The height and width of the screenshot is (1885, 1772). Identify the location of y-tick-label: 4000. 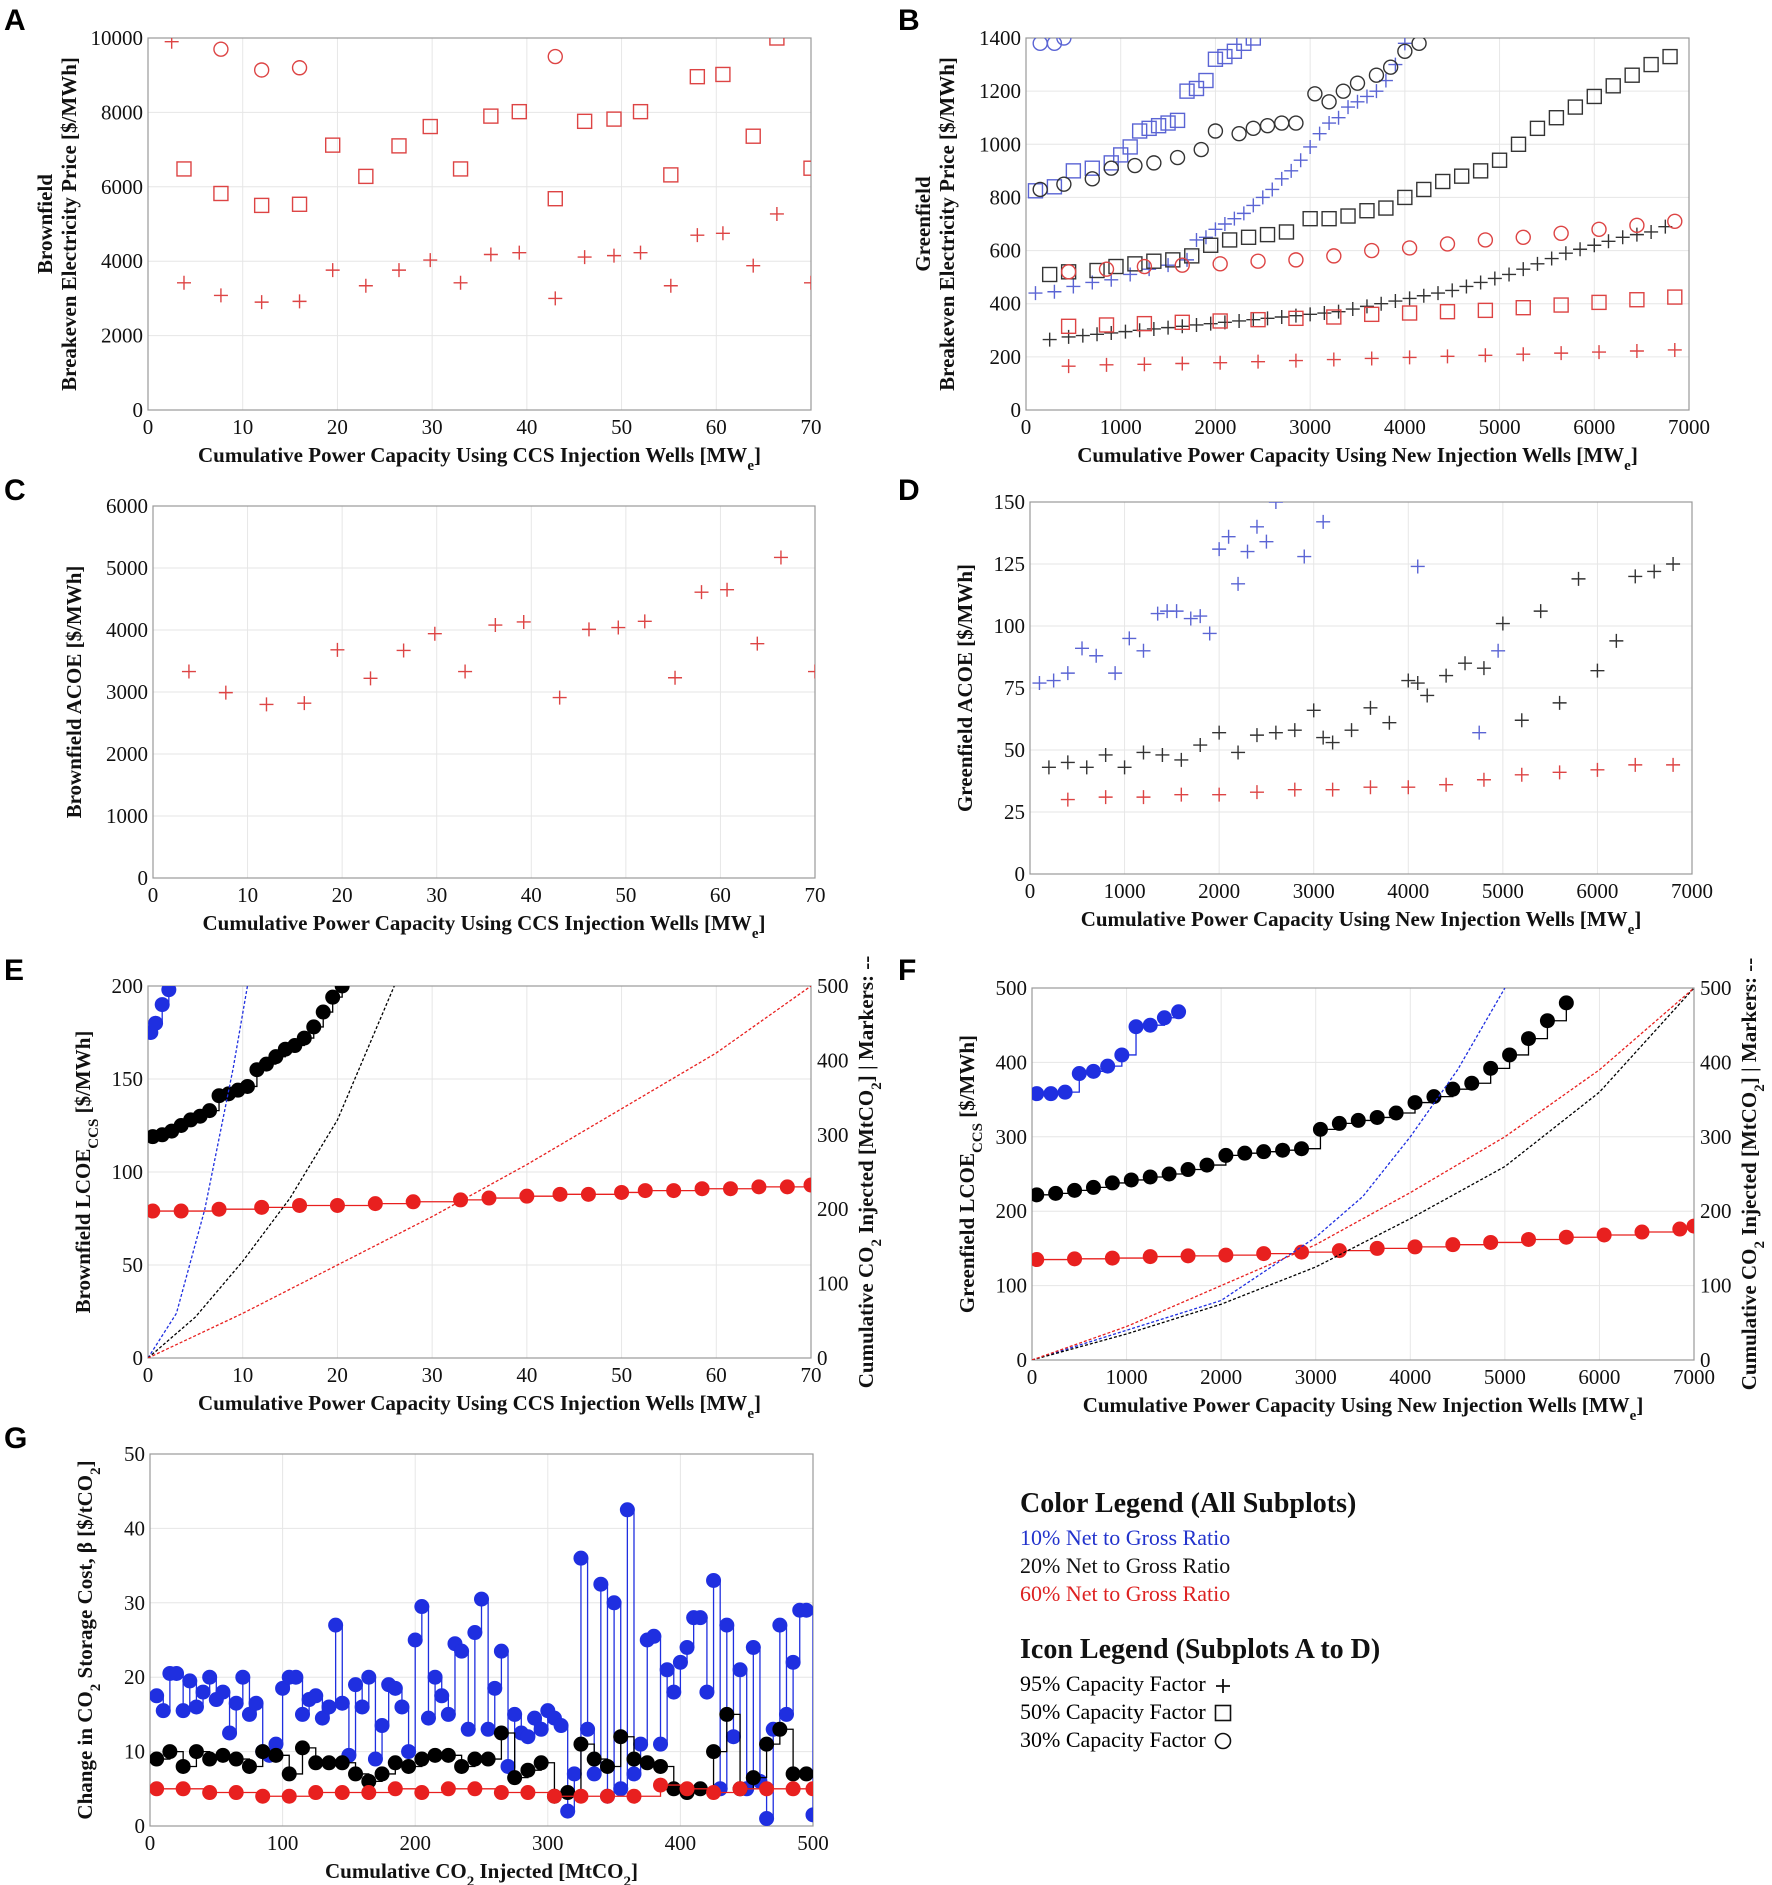
(127, 630).